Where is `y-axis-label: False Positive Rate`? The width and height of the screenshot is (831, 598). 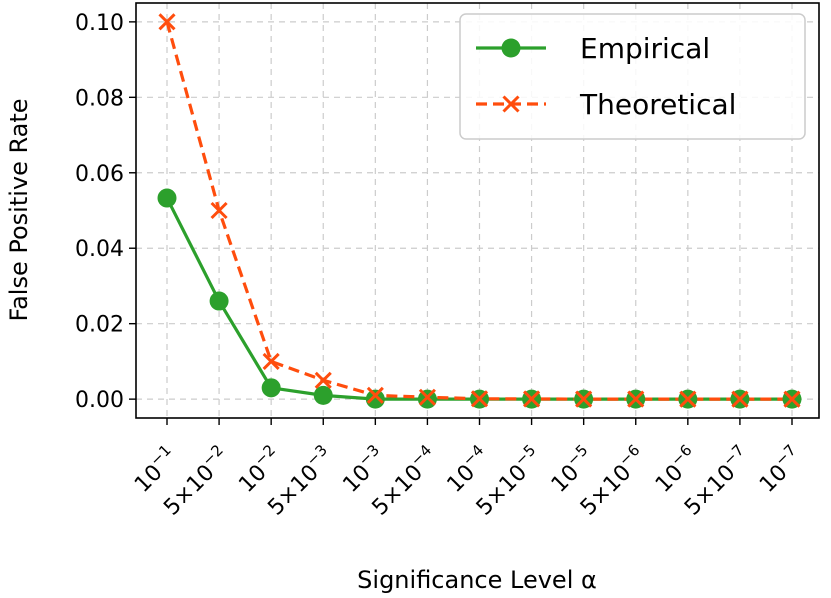
y-axis-label: False Positive Rate is located at coordinates (19, 209).